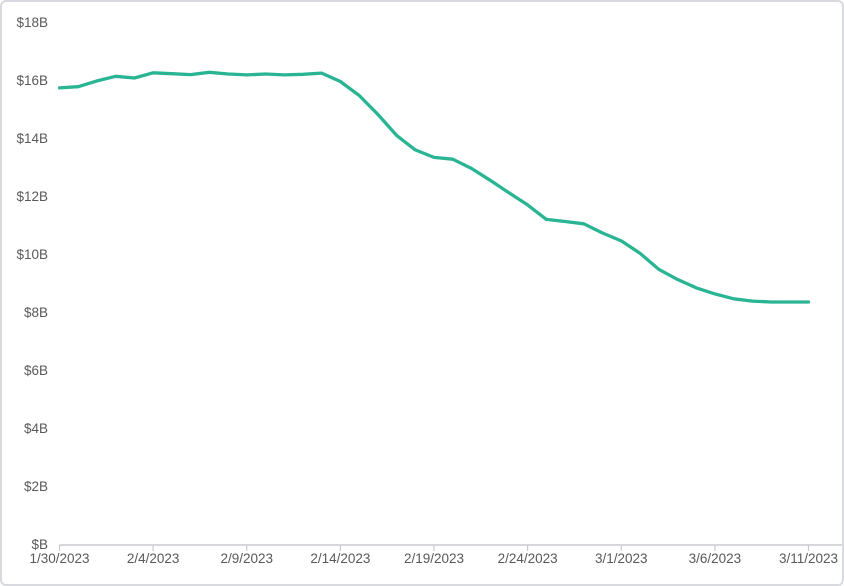 The image size is (844, 586). I want to click on y-axis-label: $12B, so click(32, 196).